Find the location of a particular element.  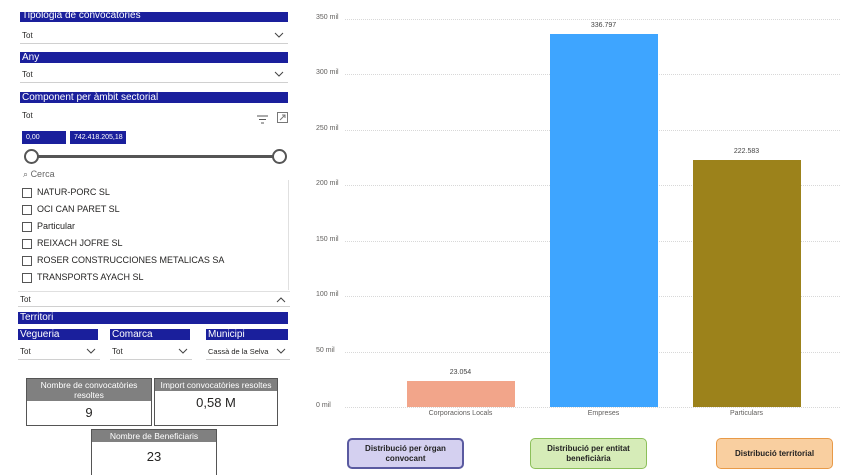

any-header: Any is located at coordinates (154, 57).